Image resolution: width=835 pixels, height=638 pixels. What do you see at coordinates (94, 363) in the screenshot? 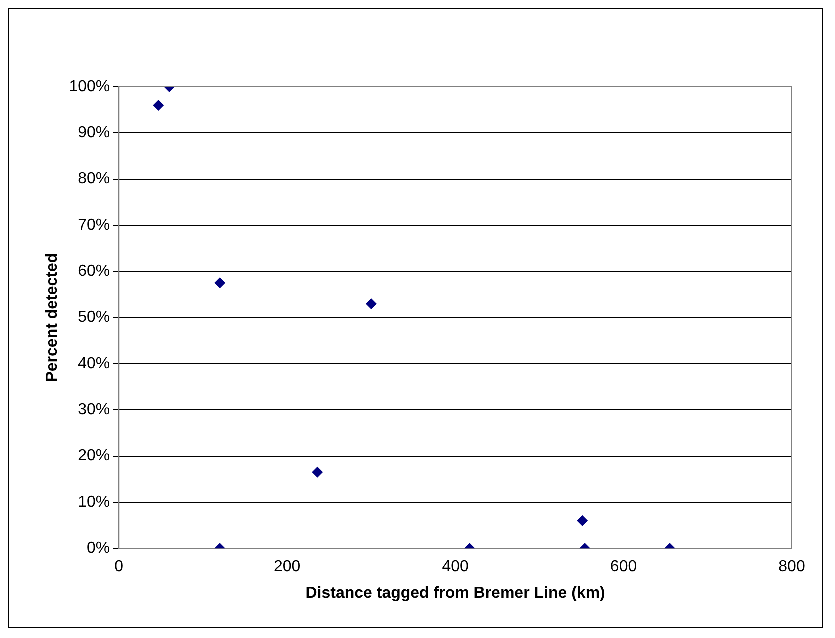
I see `y-tick-label: 40%` at bounding box center [94, 363].